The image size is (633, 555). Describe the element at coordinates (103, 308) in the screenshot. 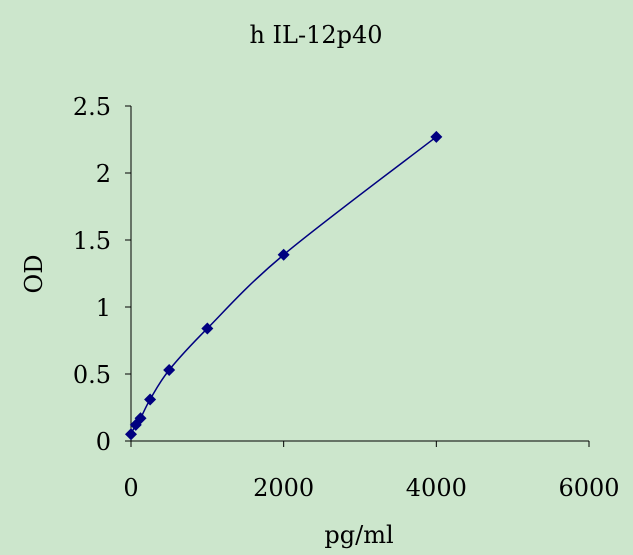

I see `y-tick-label: 1` at that location.